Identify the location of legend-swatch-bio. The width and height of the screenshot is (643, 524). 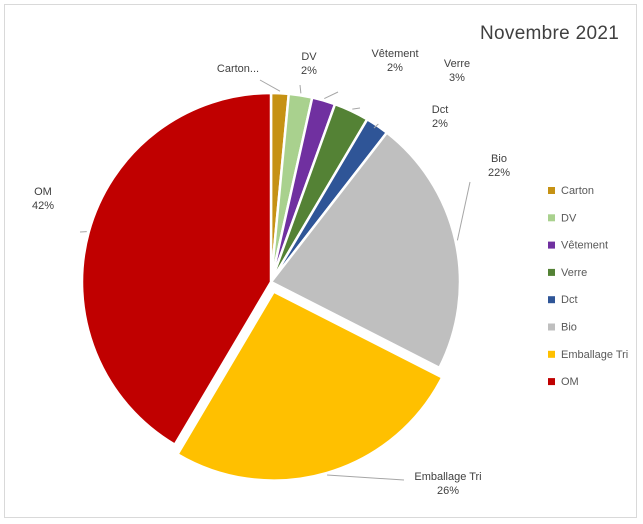
(551, 327).